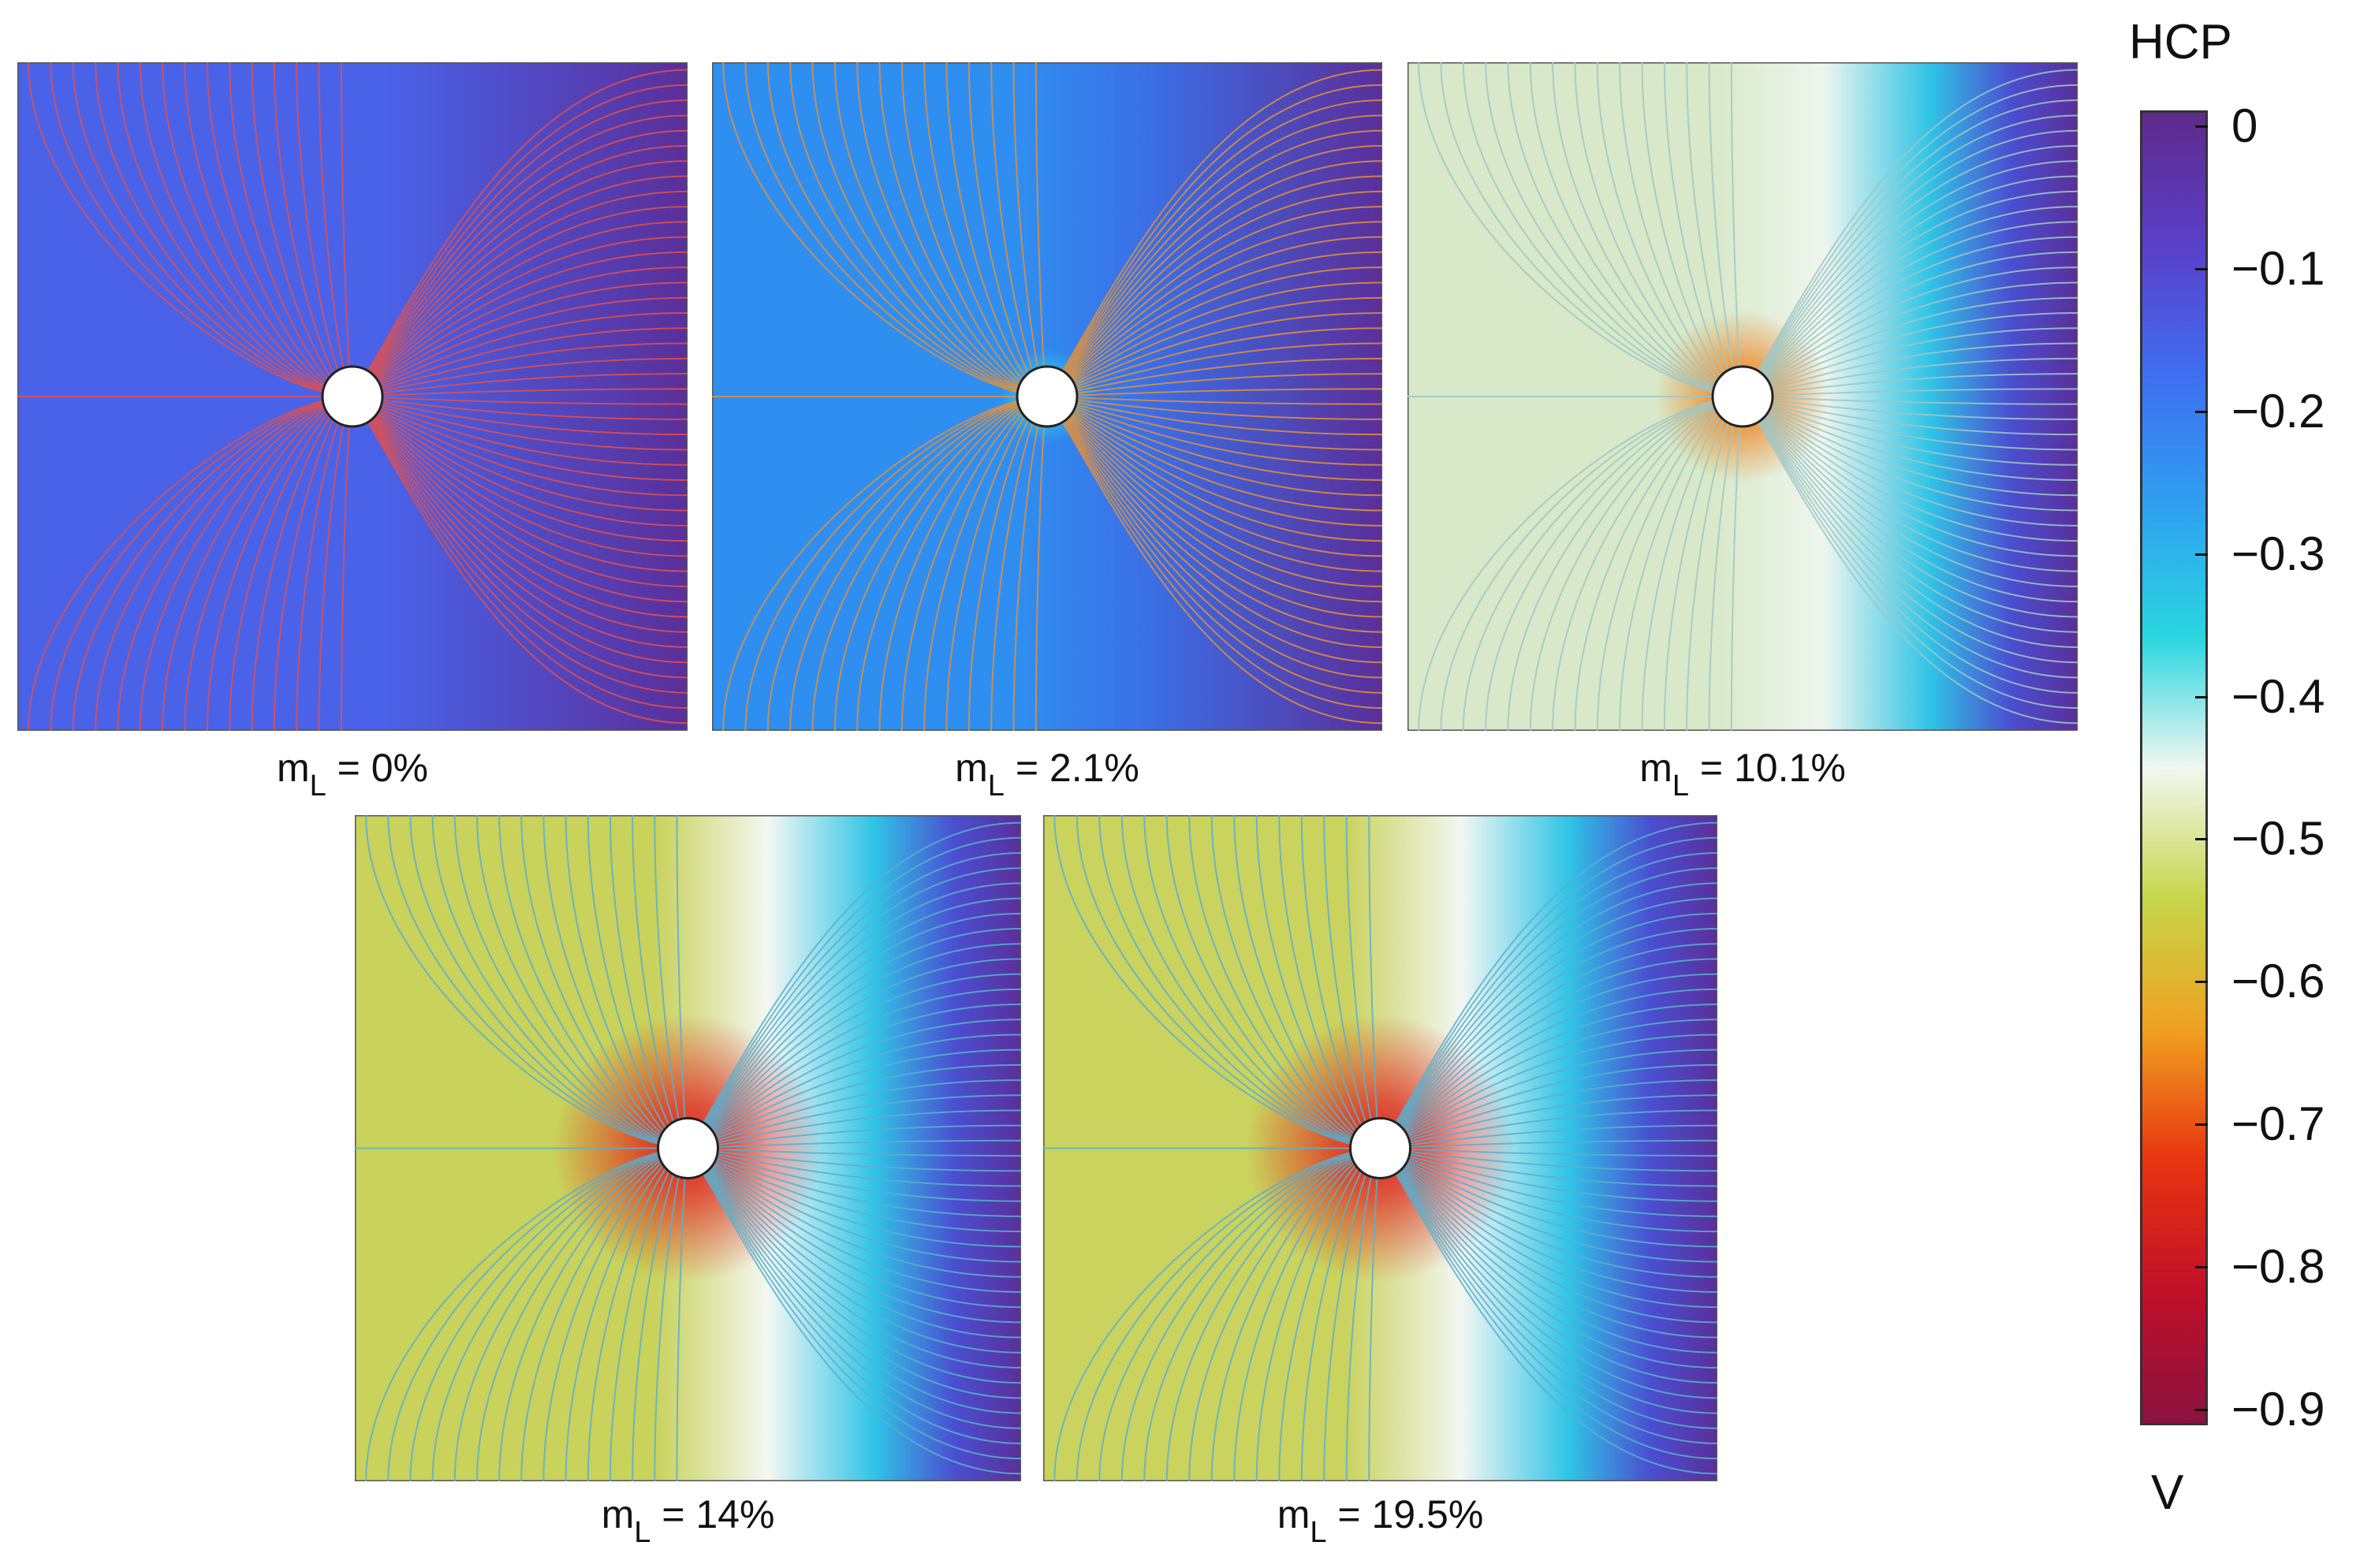  What do you see at coordinates (2244, 125) in the screenshot?
I see `colorbar-tick-label: 0` at bounding box center [2244, 125].